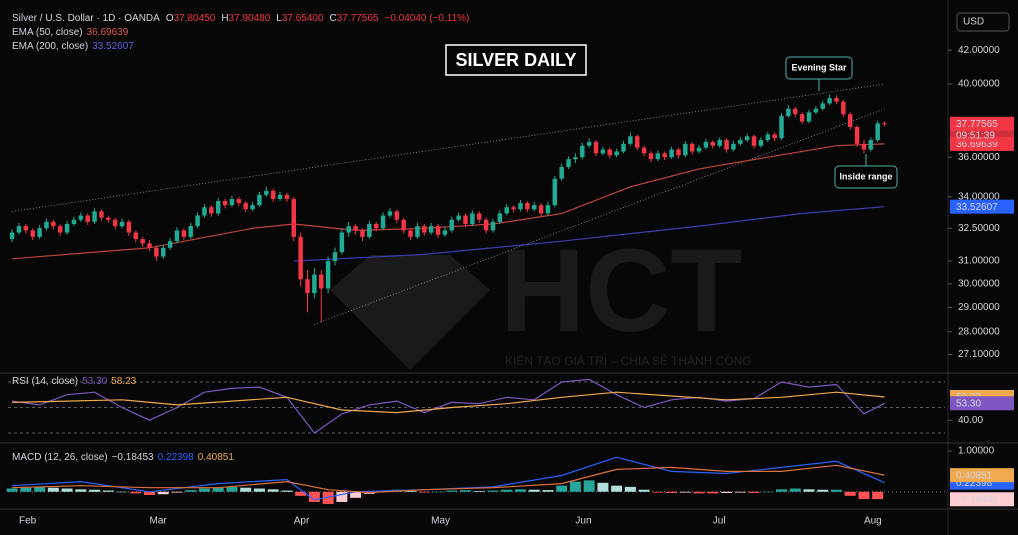 The height and width of the screenshot is (535, 1018). What do you see at coordinates (427, 18) in the screenshot?
I see `change: −0.04040 (−0.11%)` at bounding box center [427, 18].